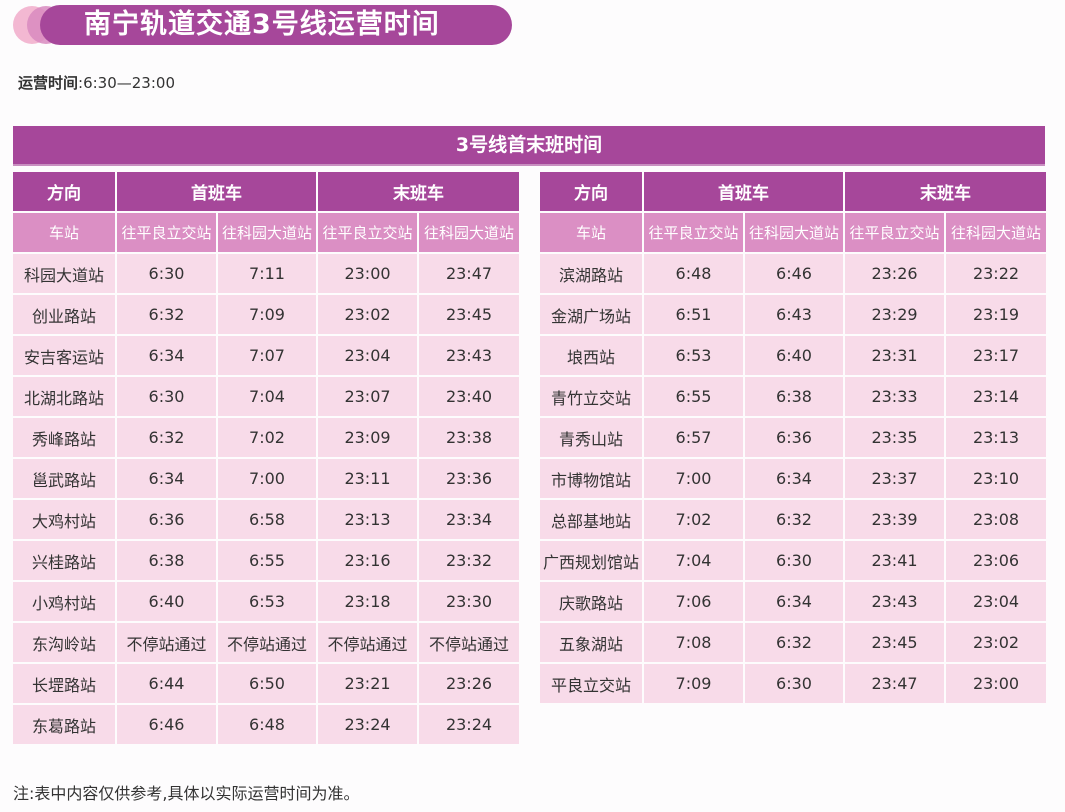 Image resolution: width=1065 pixels, height=812 pixels. I want to click on station-cell: 小鸡村站, so click(65, 602).